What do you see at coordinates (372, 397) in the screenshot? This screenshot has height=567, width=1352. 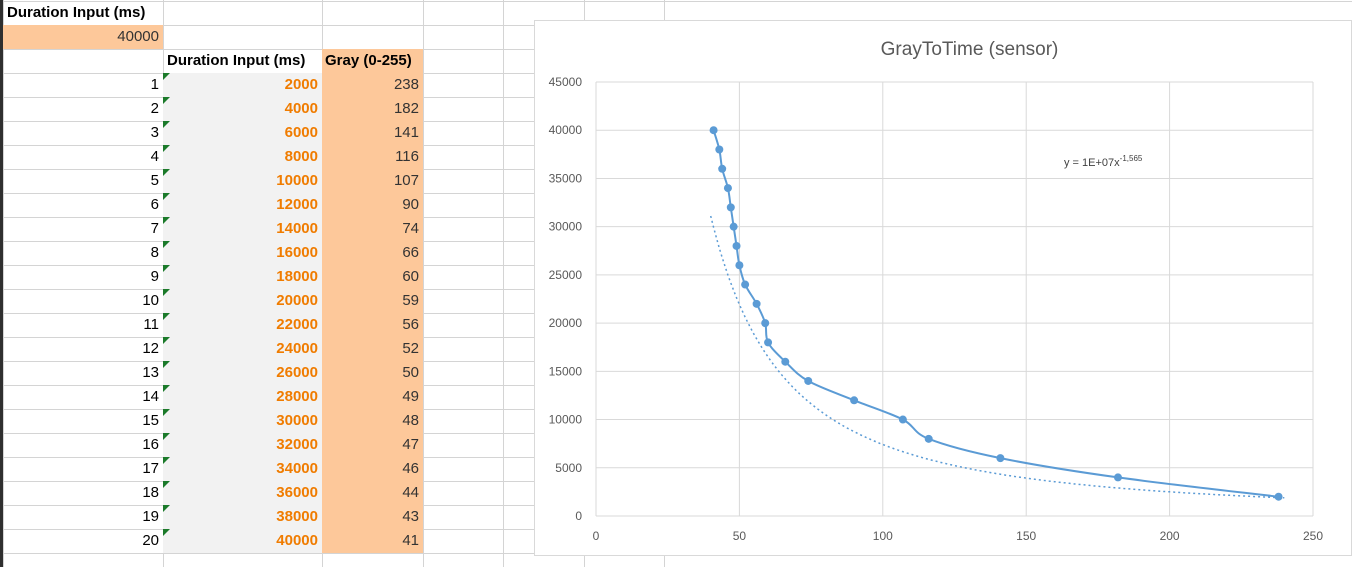 I see `gray-cell: 49` at bounding box center [372, 397].